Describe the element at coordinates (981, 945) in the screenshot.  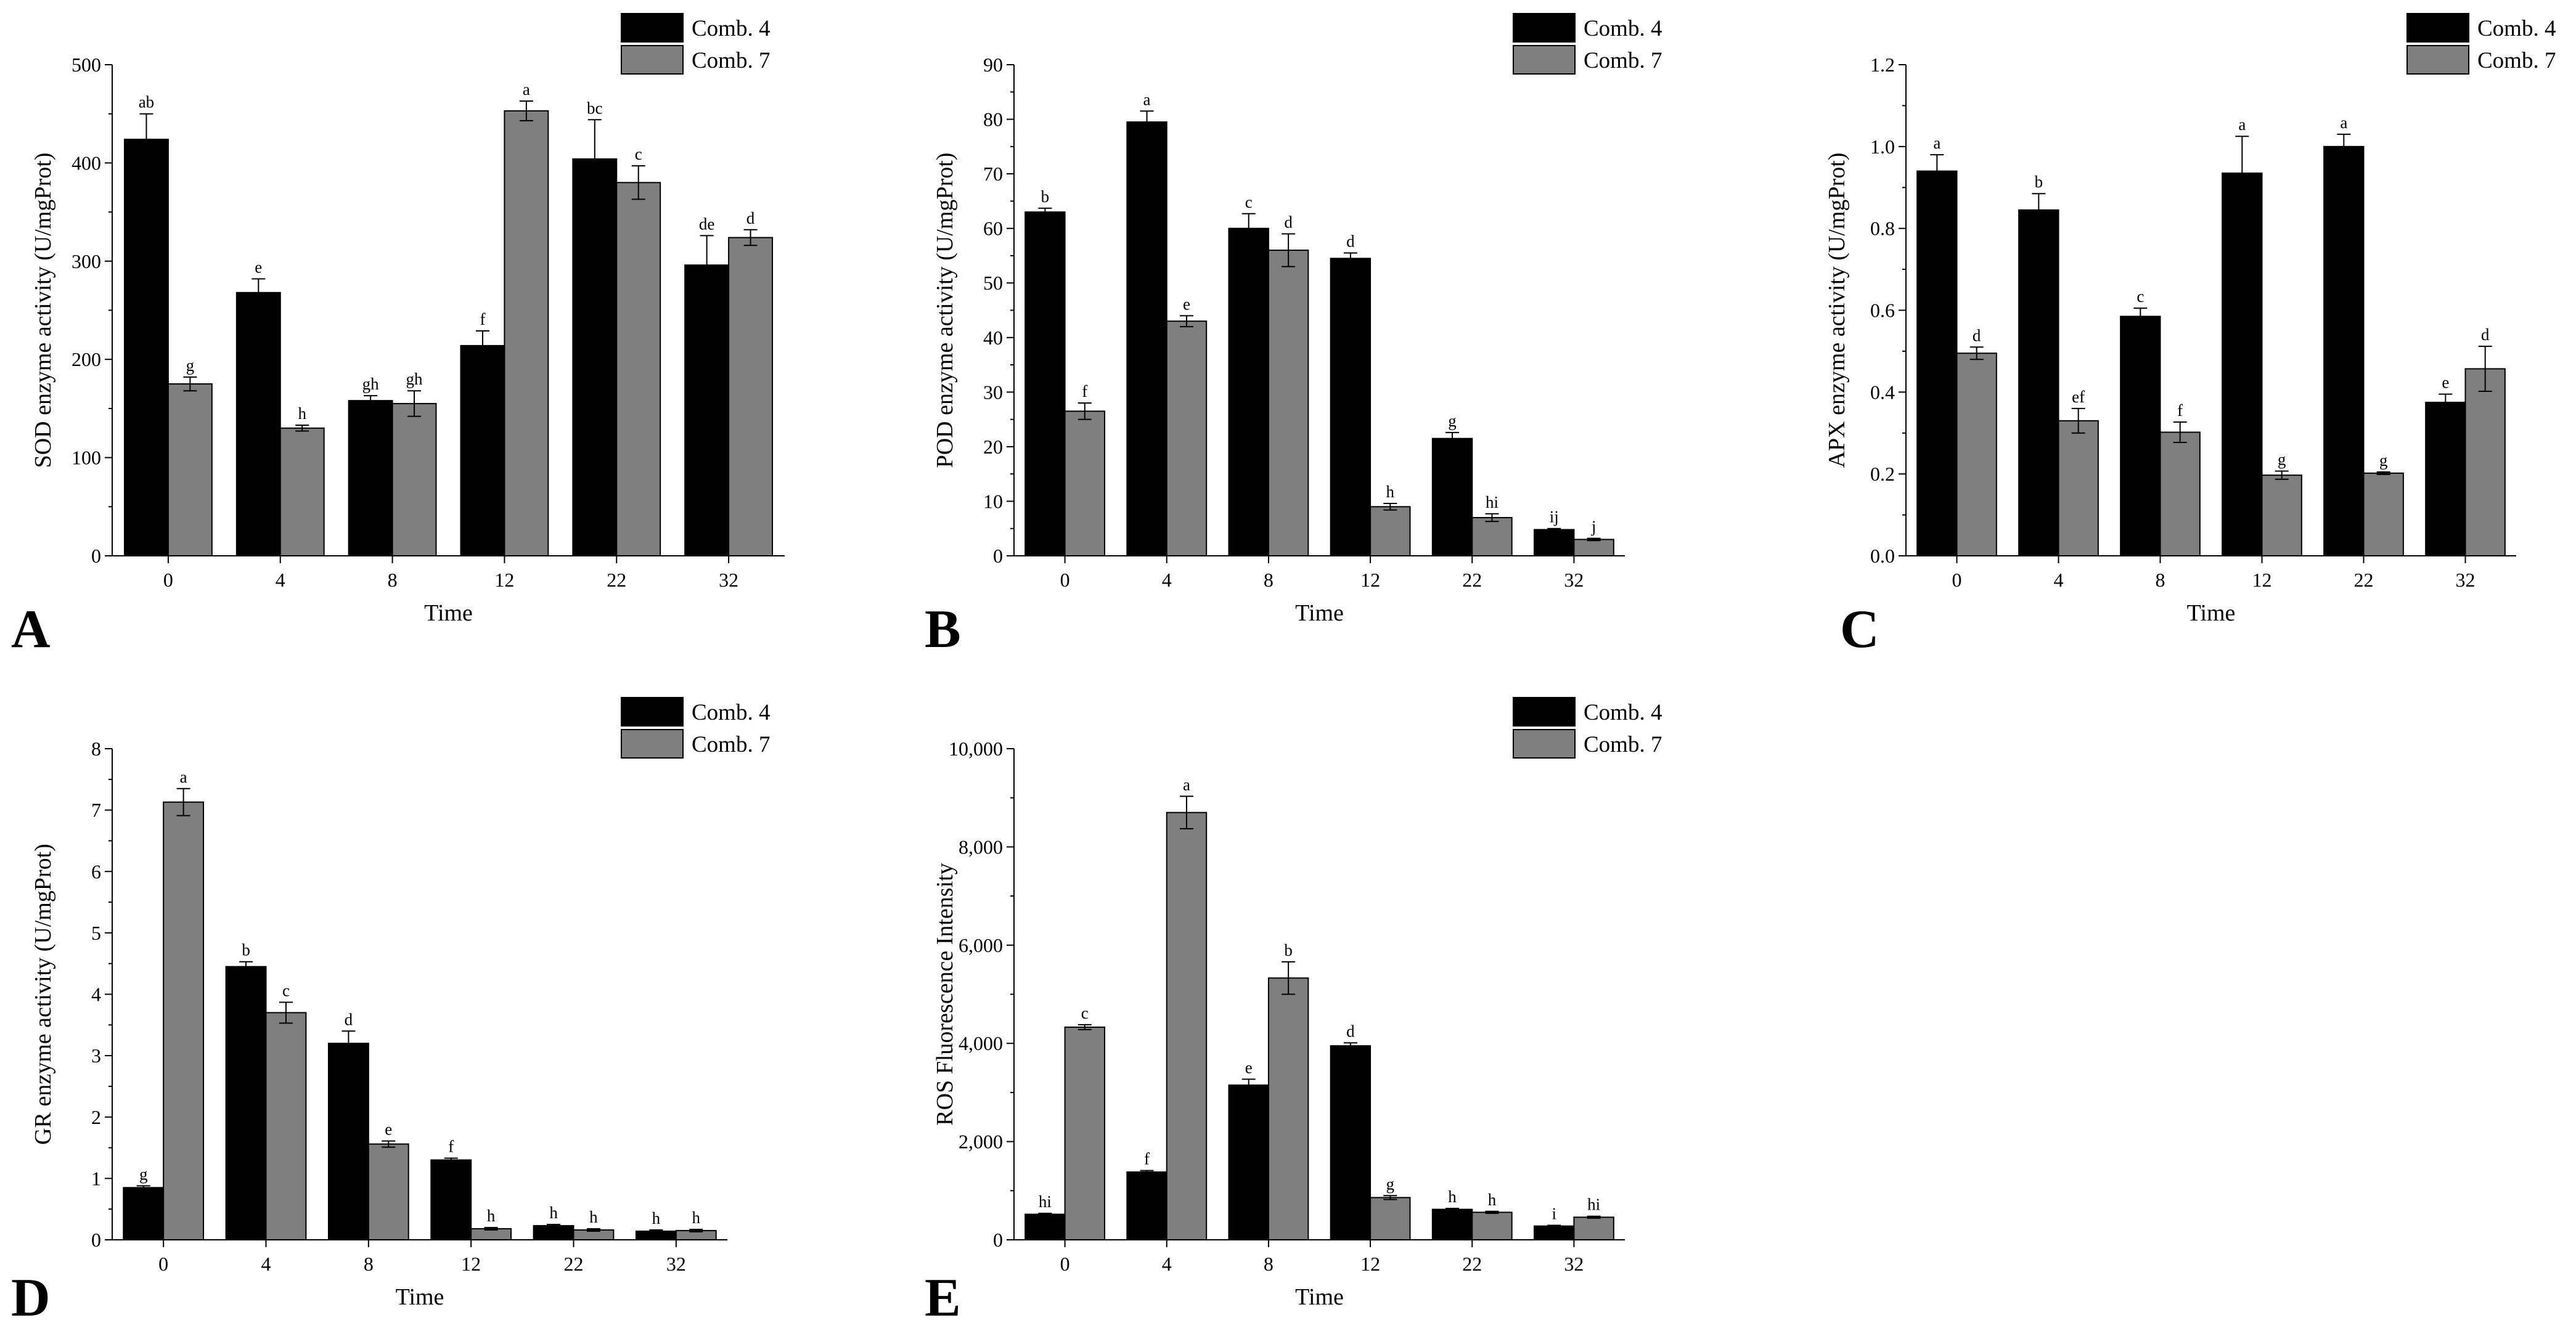
I see `y-tick-label: 6,000` at that location.